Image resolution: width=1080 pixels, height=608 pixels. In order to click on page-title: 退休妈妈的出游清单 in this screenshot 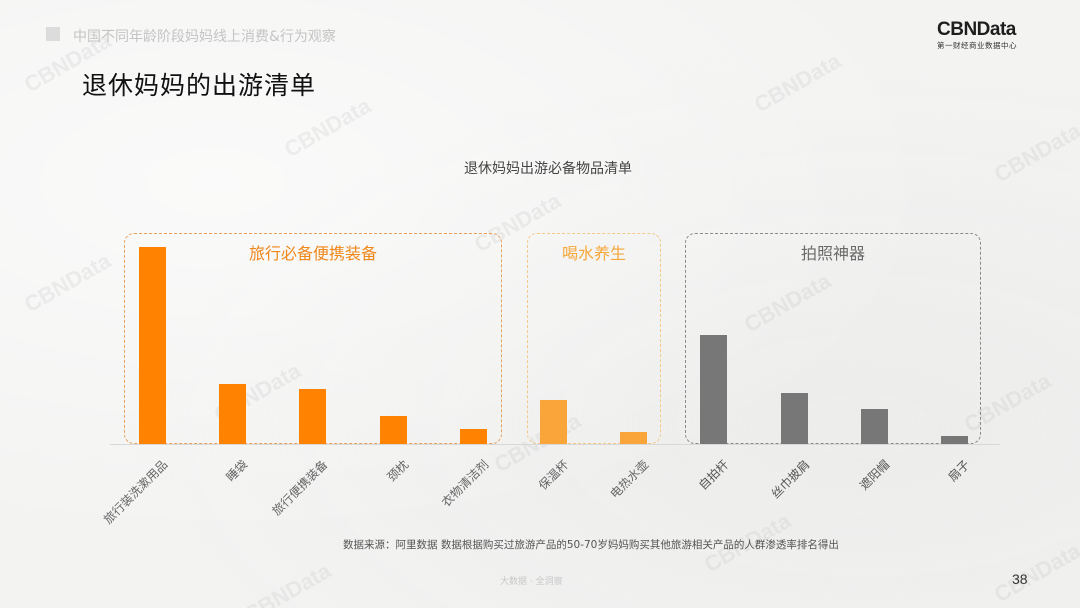, I will do `click(199, 85)`.